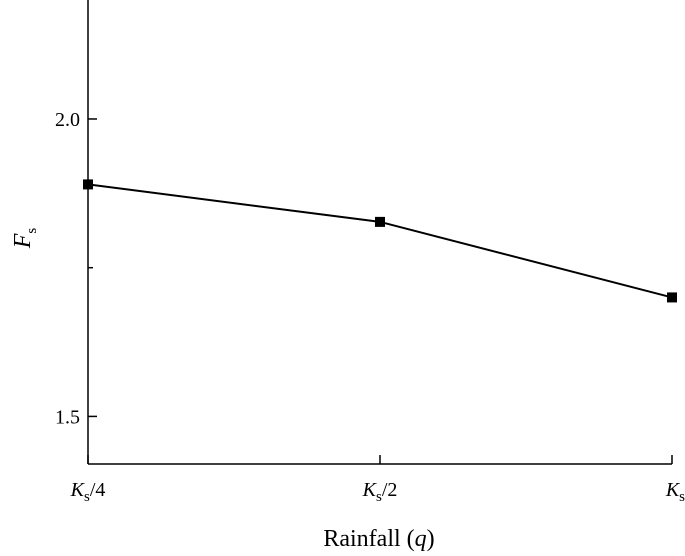 This screenshot has height=556, width=685. I want to click on x-axis-title: Rainfall (q), so click(378, 539).